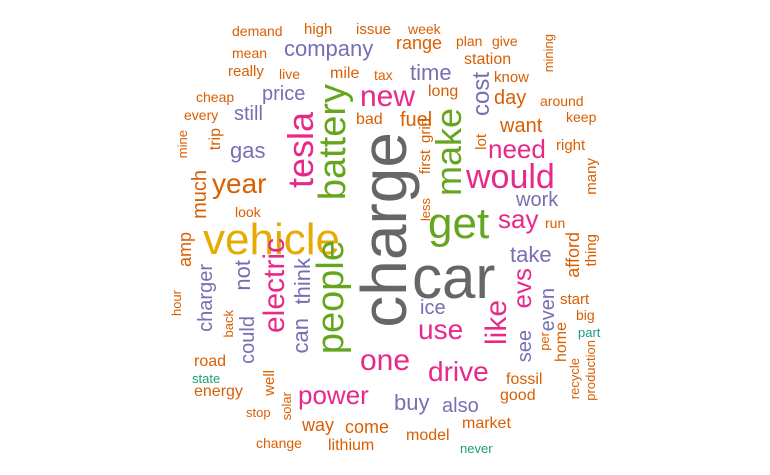 Image resolution: width=770 pixels, height=475 pixels. Describe the element at coordinates (505, 41) in the screenshot. I see `word-give: give` at that location.